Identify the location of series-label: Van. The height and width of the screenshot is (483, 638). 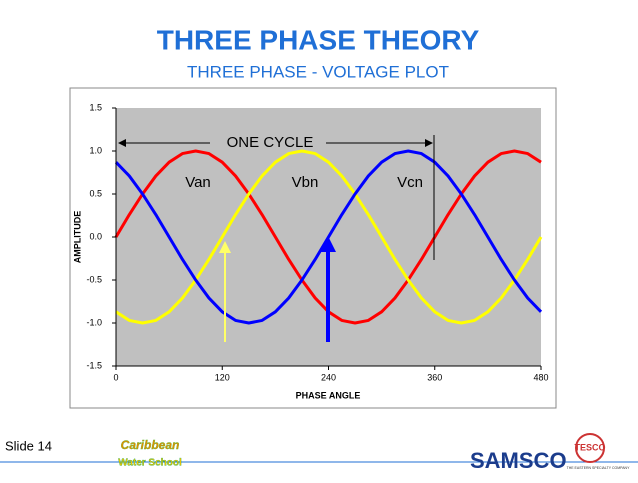
(198, 182).